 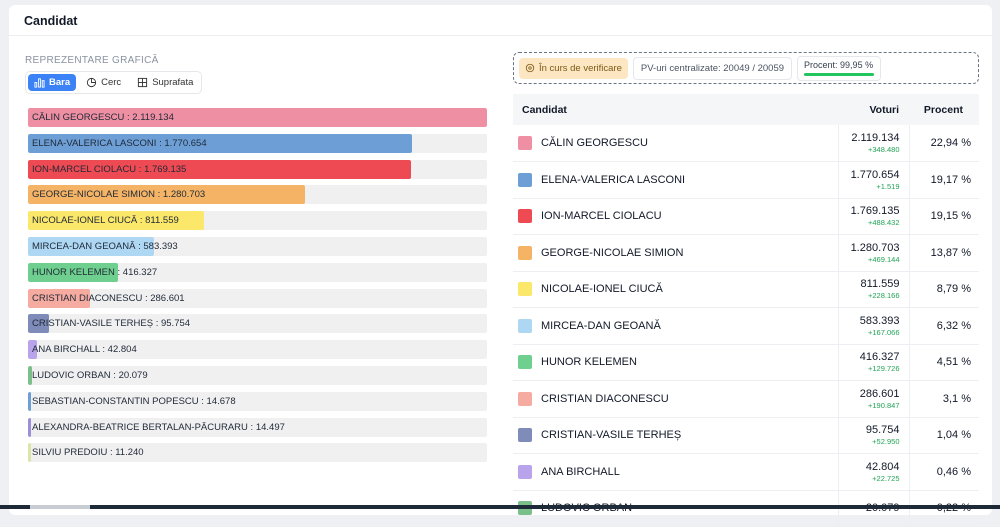 I want to click on bar-label: CĂLIN GEORGESCU : 2.119.134, so click(x=103, y=117).